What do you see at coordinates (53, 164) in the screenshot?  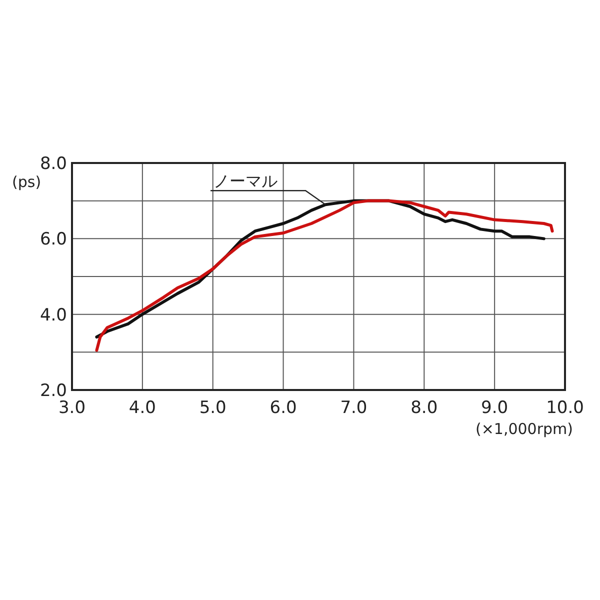 I see `y-tick-label: 8.0` at bounding box center [53, 164].